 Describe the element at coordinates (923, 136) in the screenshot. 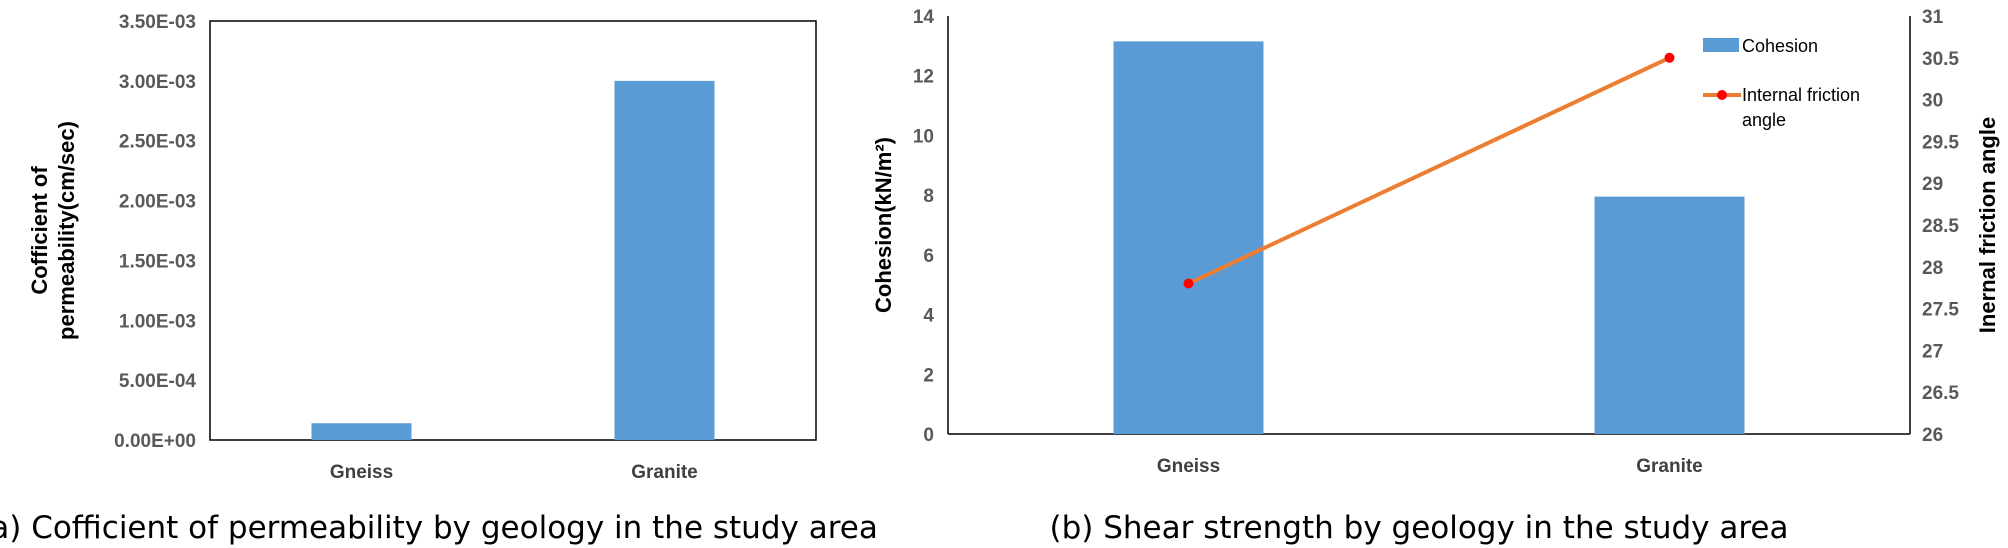

I see `left-y-tick-label: 10` at that location.